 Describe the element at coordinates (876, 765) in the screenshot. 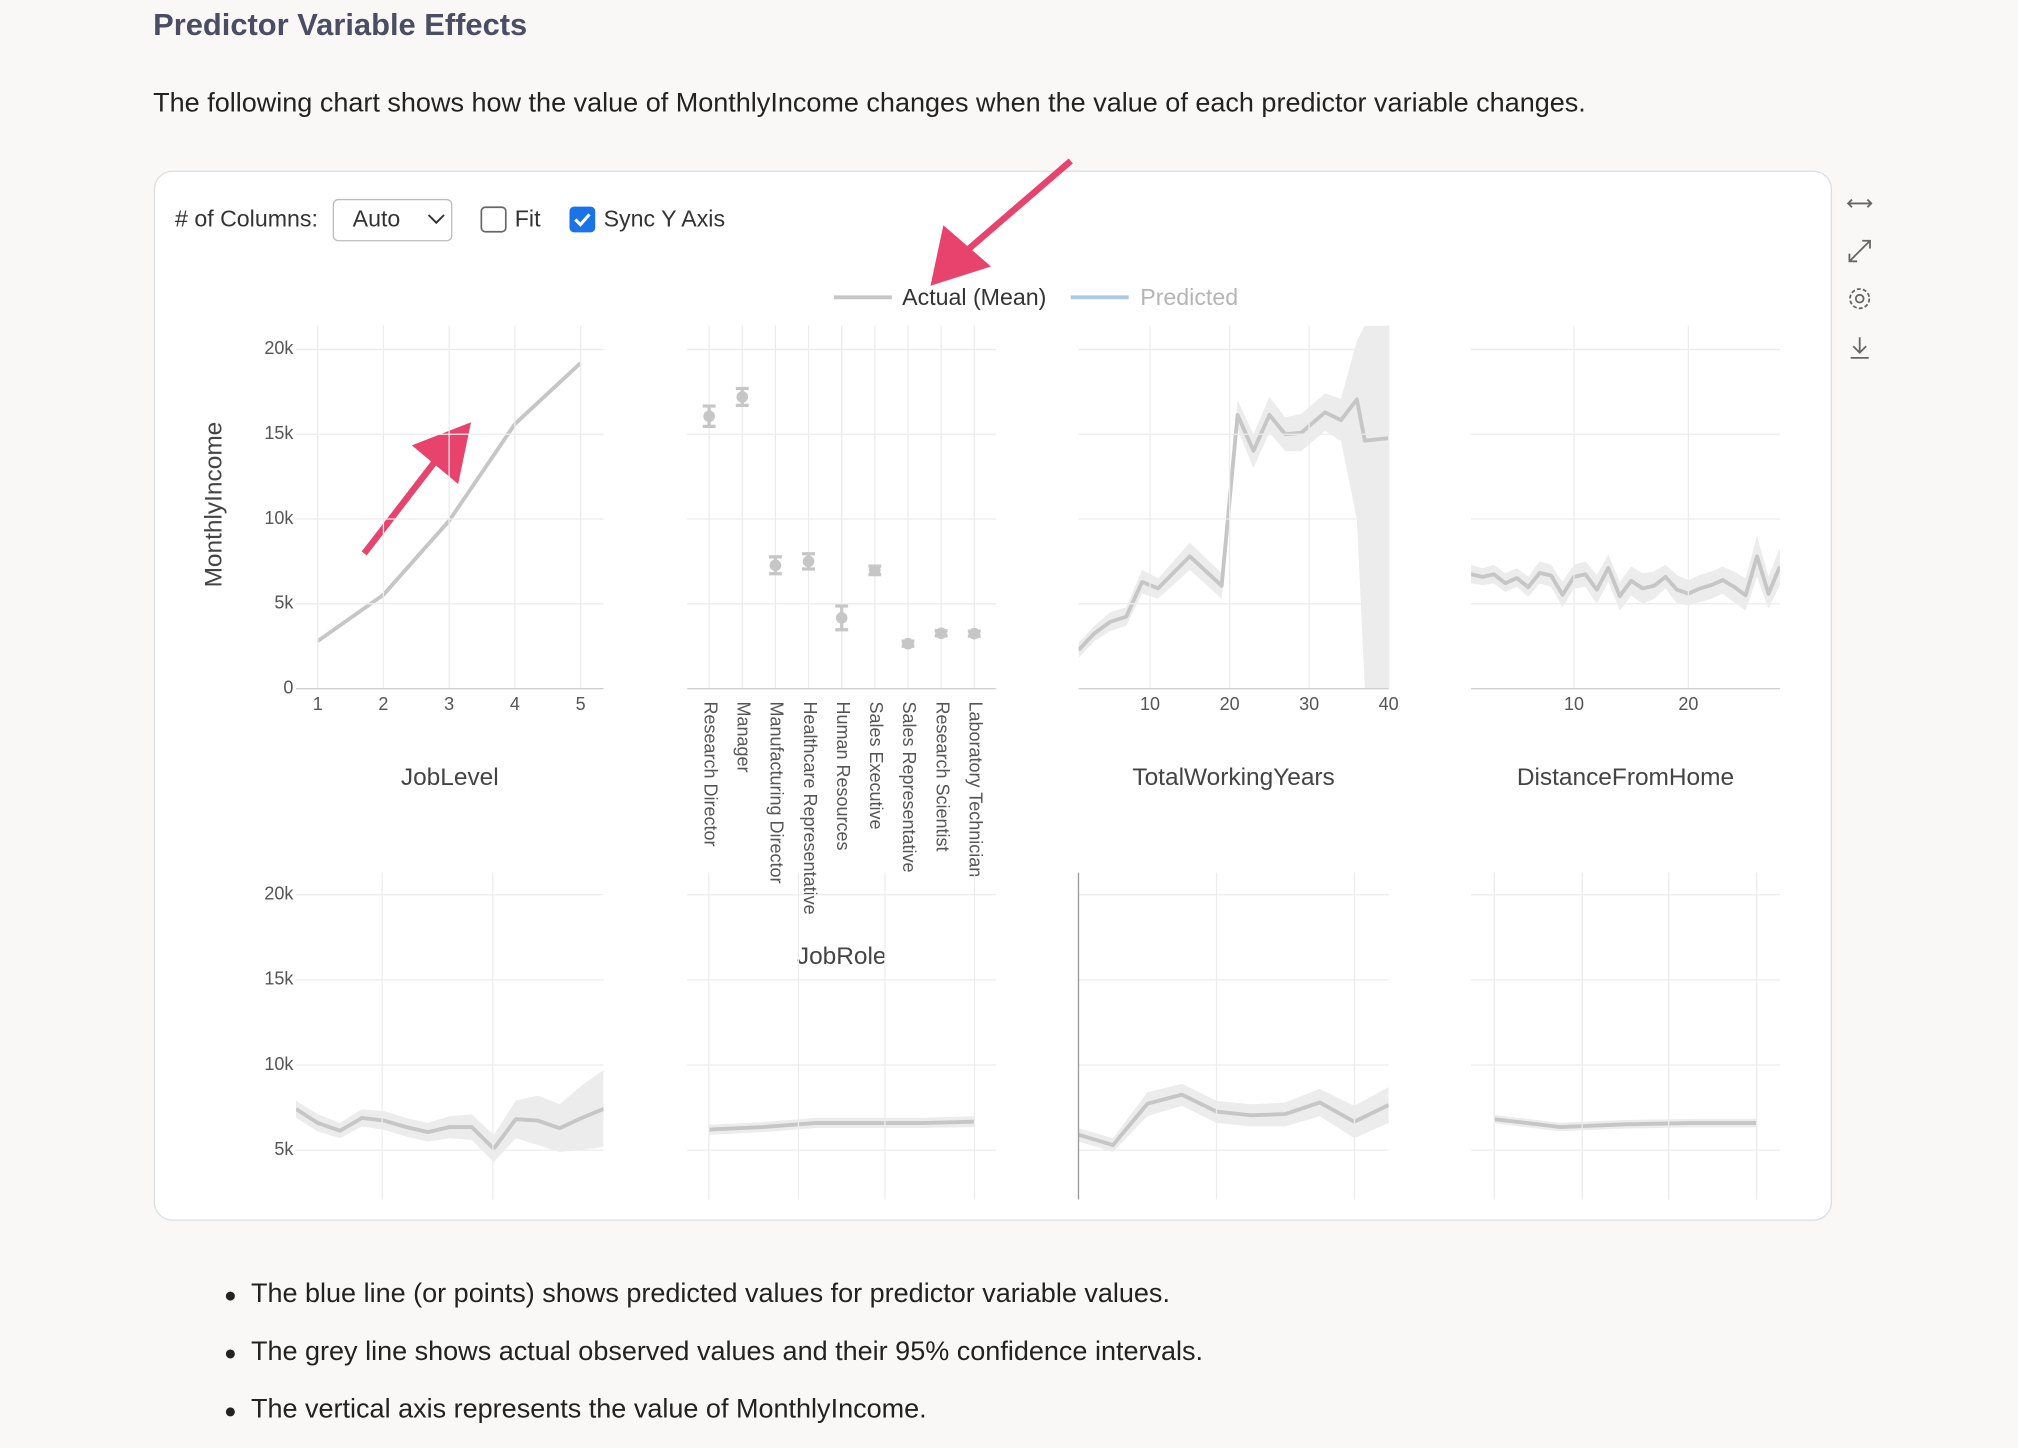

I see `x-category-label: Sales Executive` at that location.